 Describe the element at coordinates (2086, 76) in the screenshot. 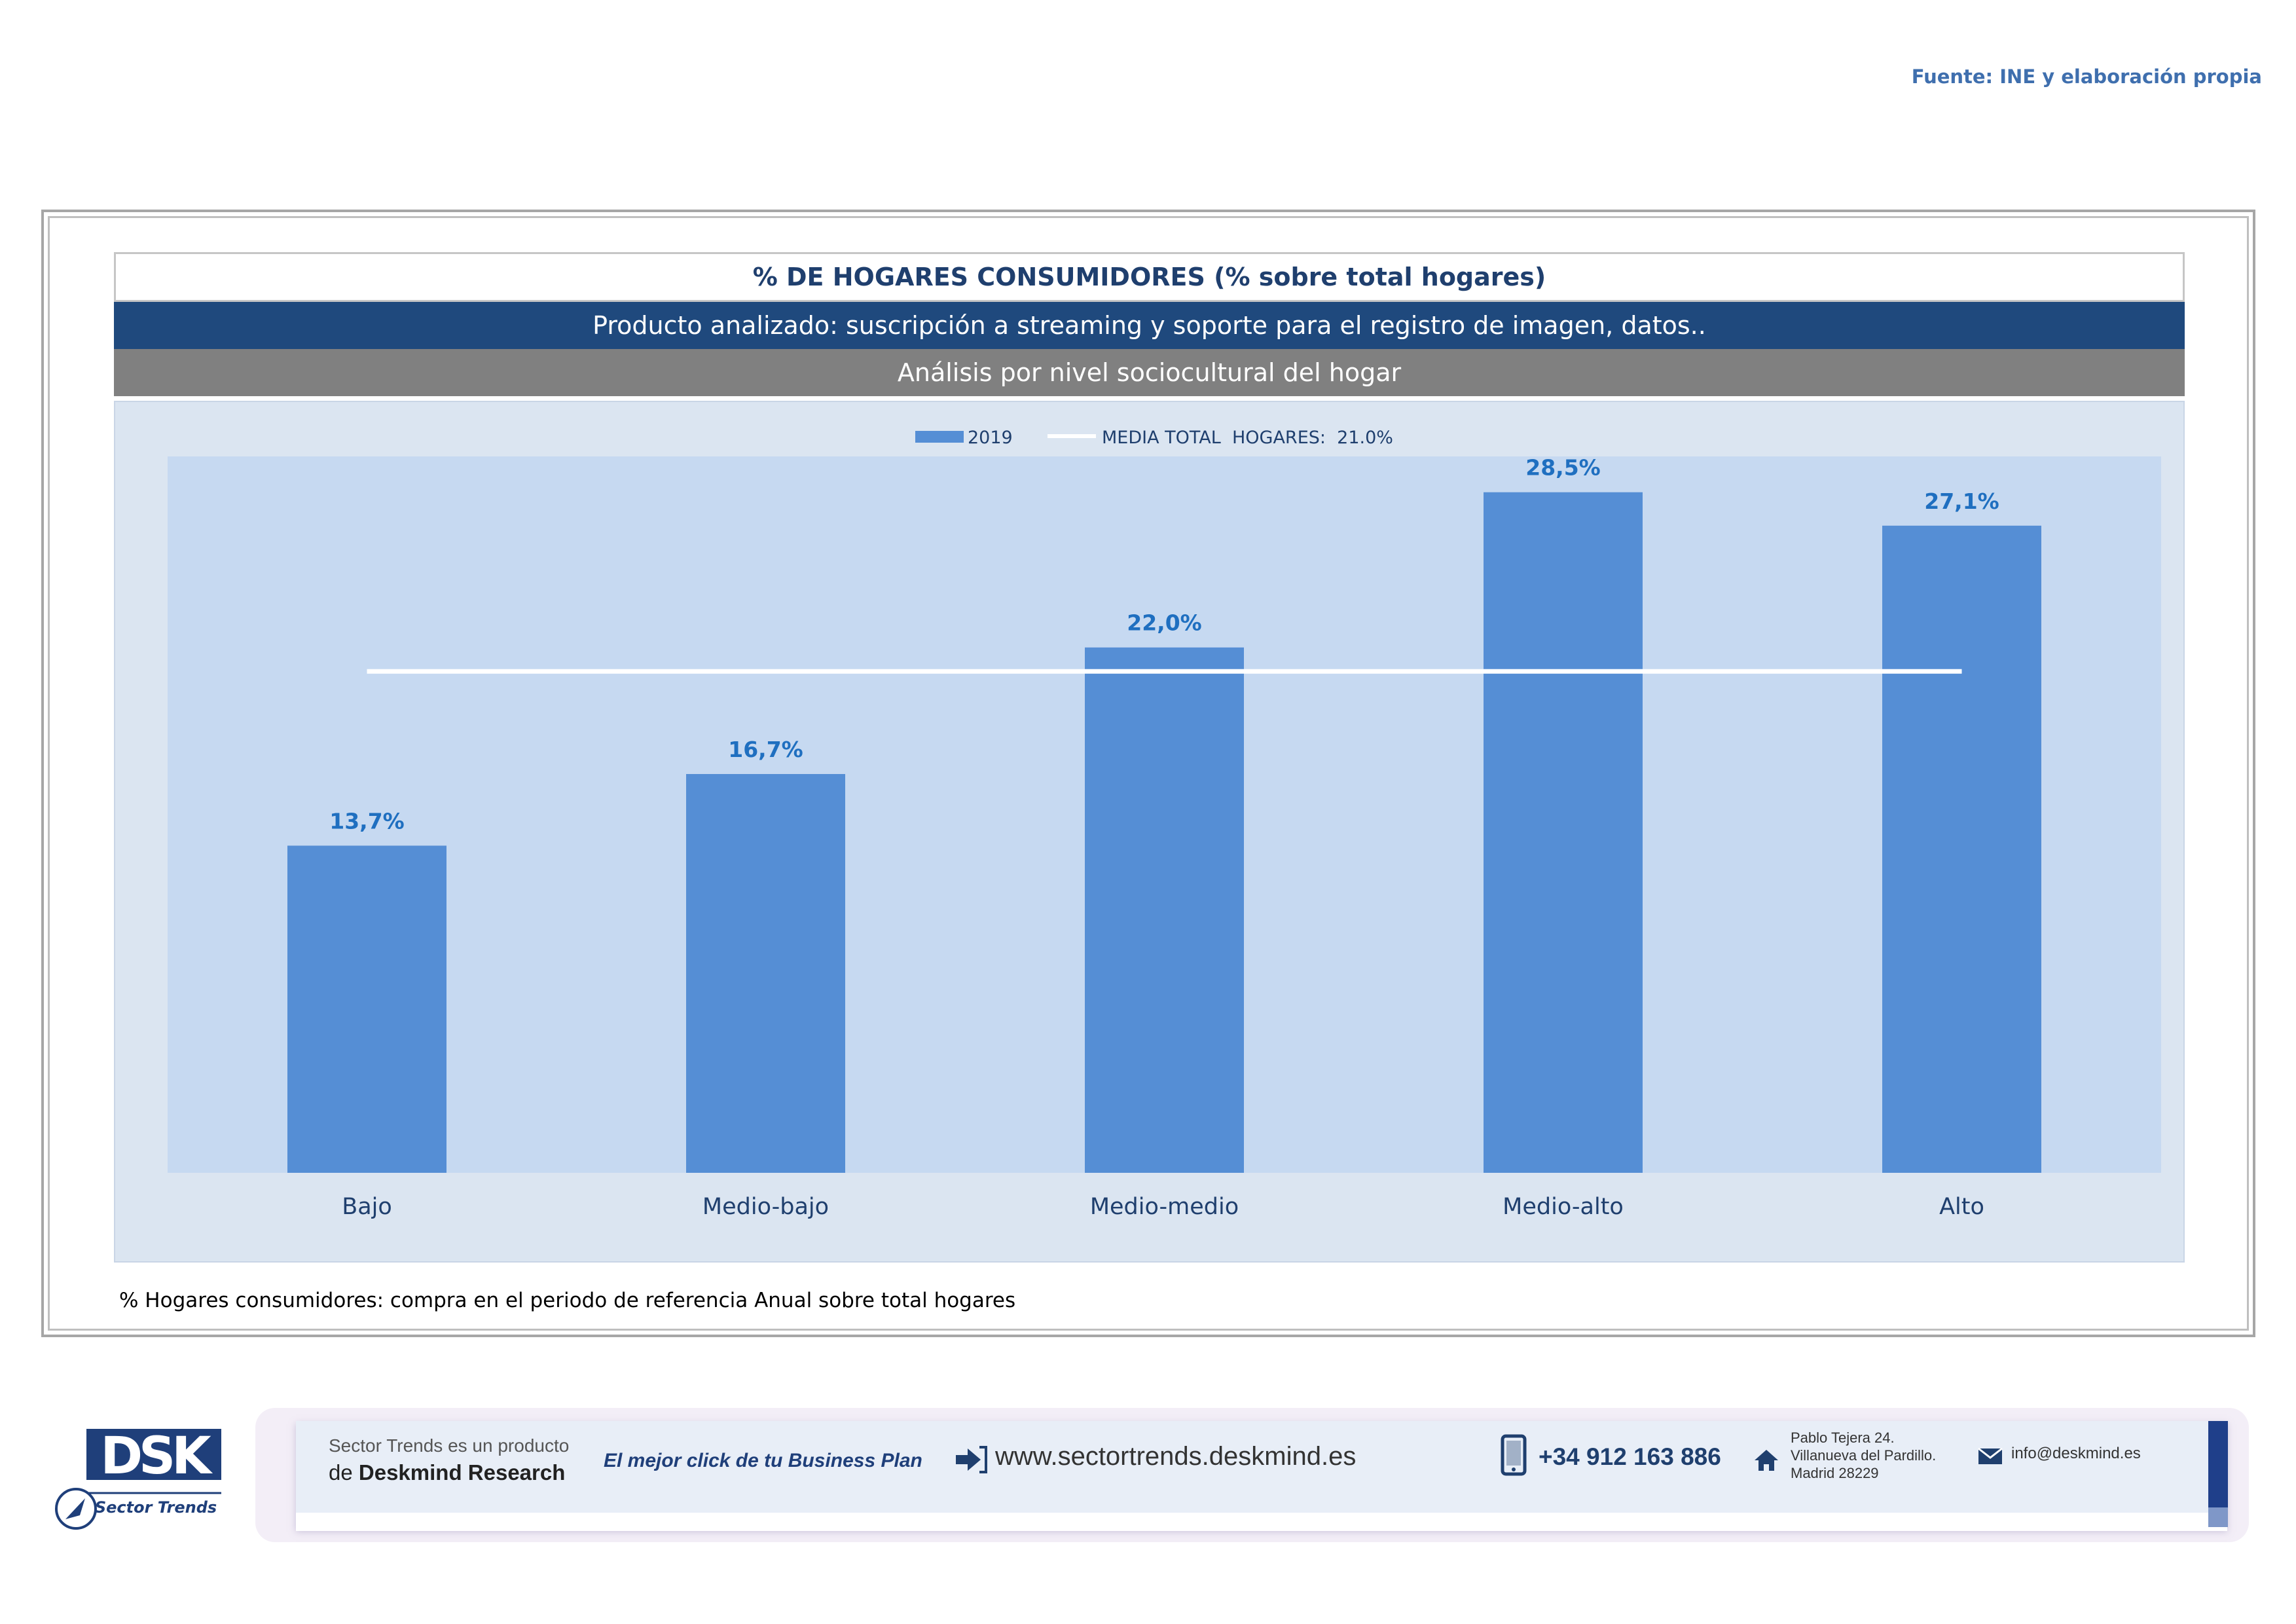

I see `source-note: Fuente: INE y elaboración propia` at that location.